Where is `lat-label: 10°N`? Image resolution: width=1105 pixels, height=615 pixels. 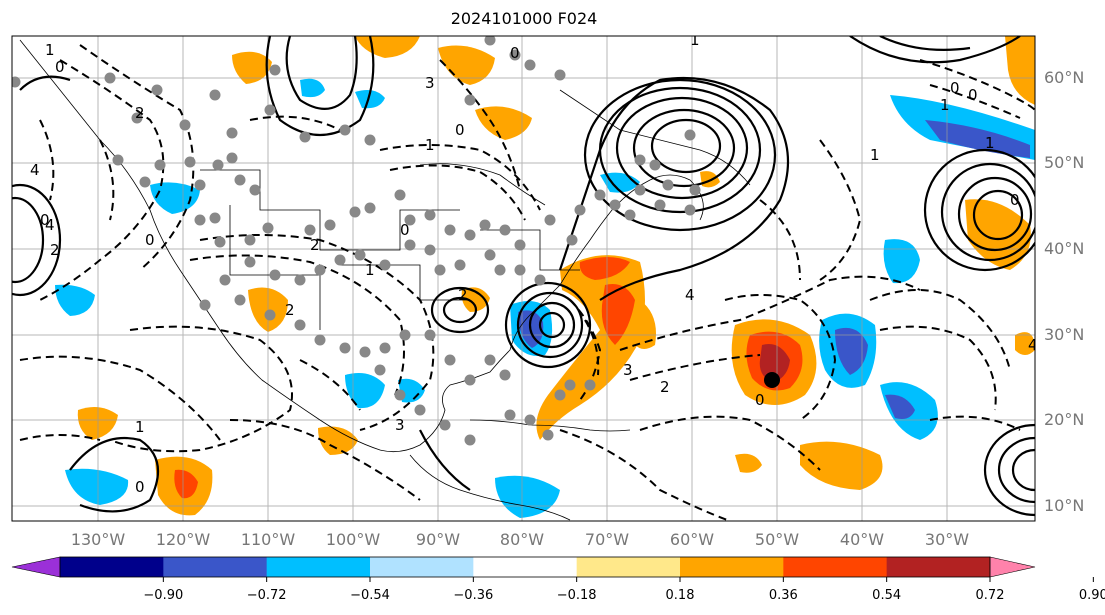
lat-label: 10°N is located at coordinates (1064, 505).